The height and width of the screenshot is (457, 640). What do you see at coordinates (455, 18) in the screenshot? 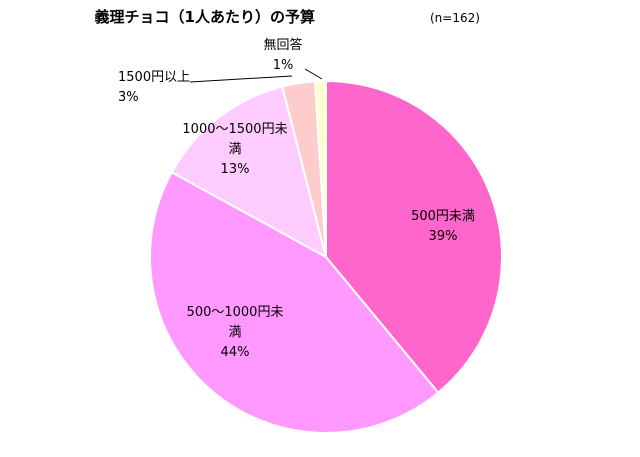
I see `chart-subtitle: (n=162)` at bounding box center [455, 18].